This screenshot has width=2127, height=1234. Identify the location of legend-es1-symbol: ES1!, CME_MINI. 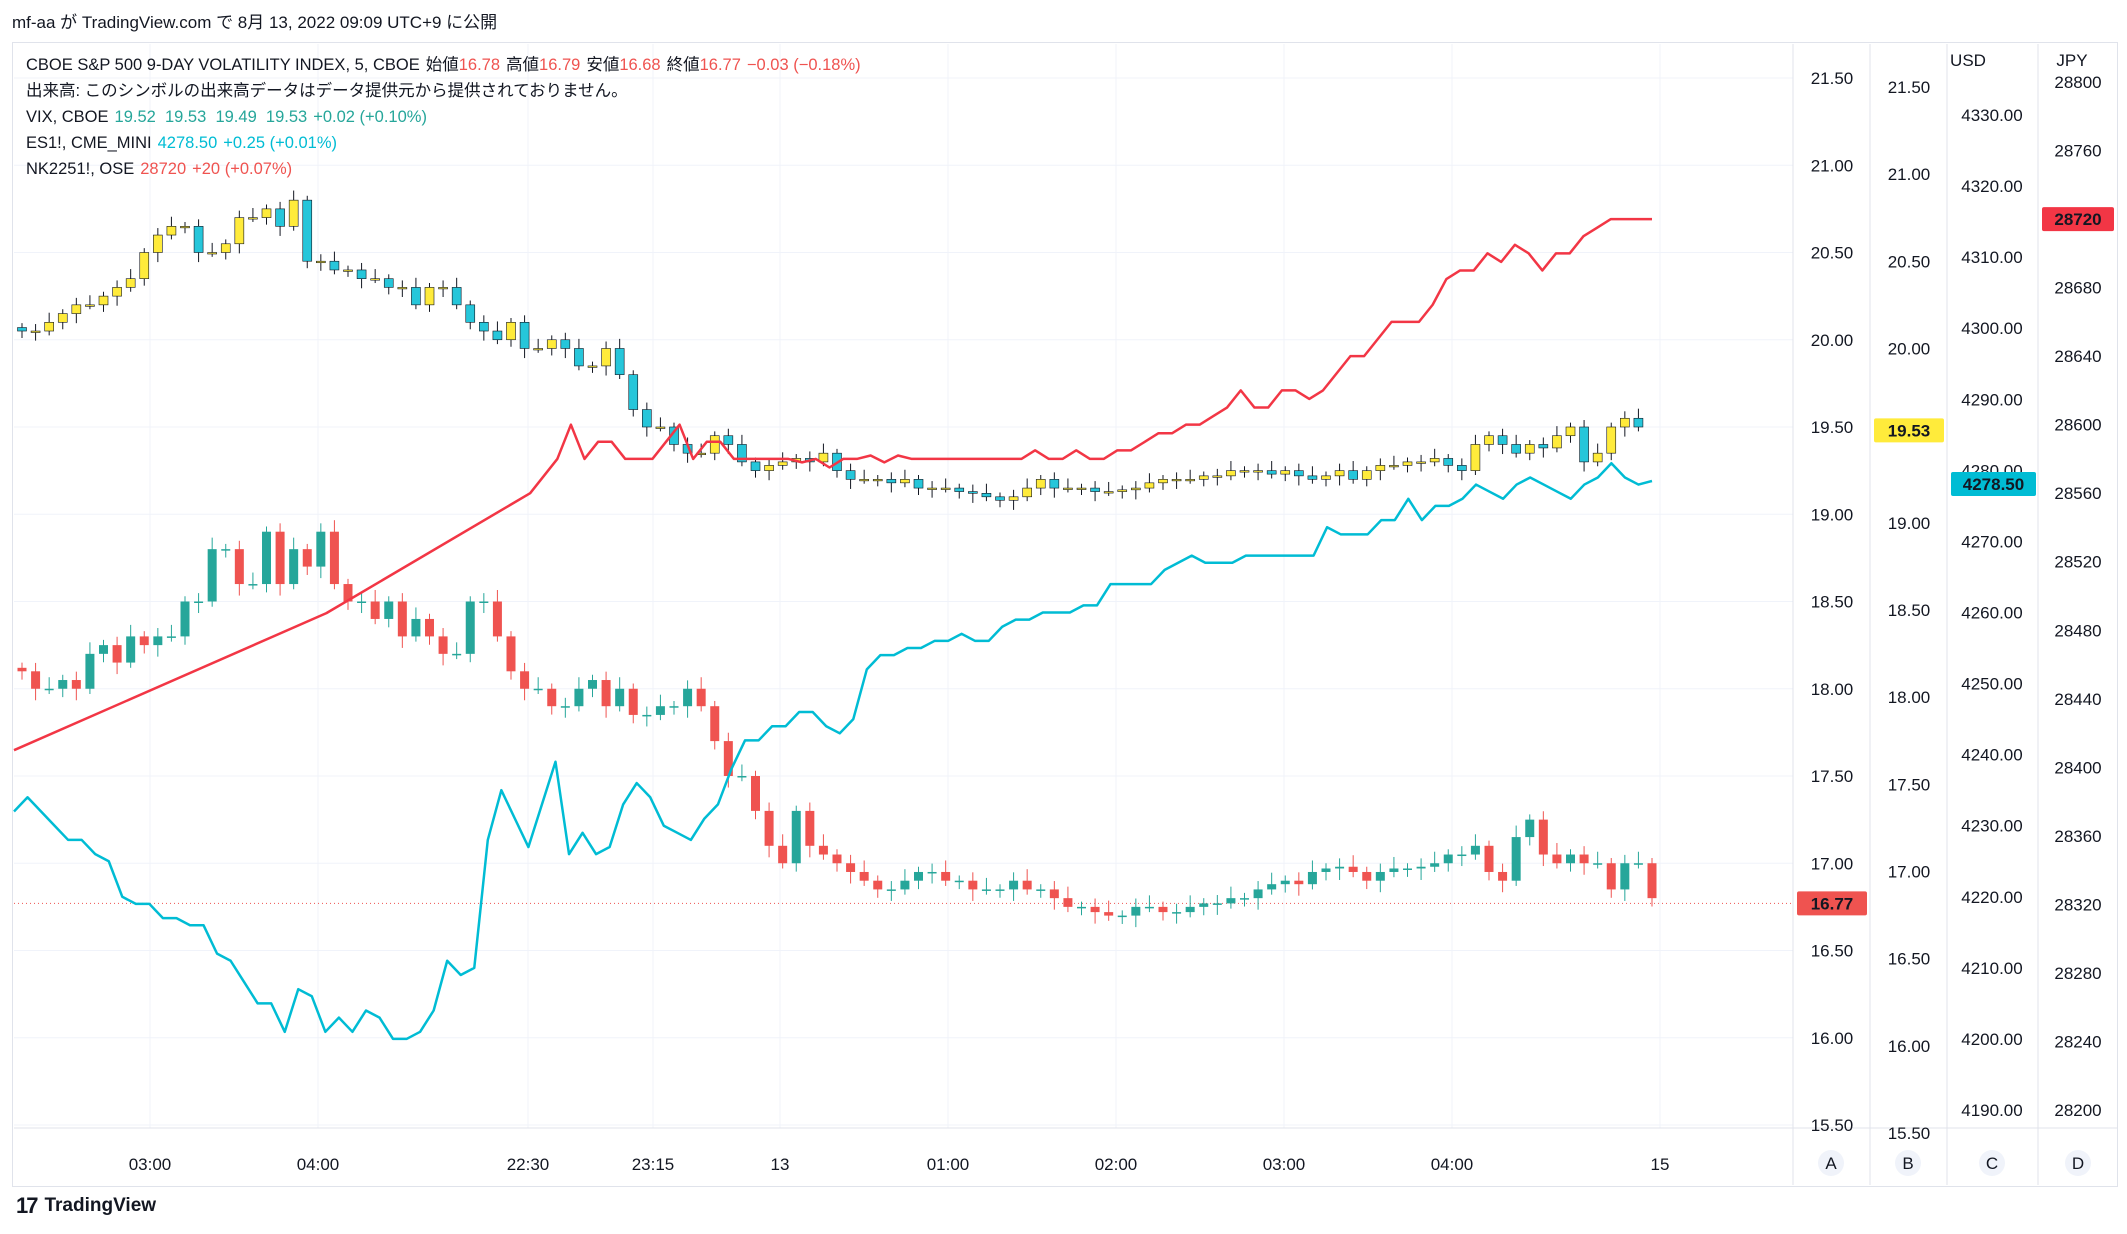
(89, 143).